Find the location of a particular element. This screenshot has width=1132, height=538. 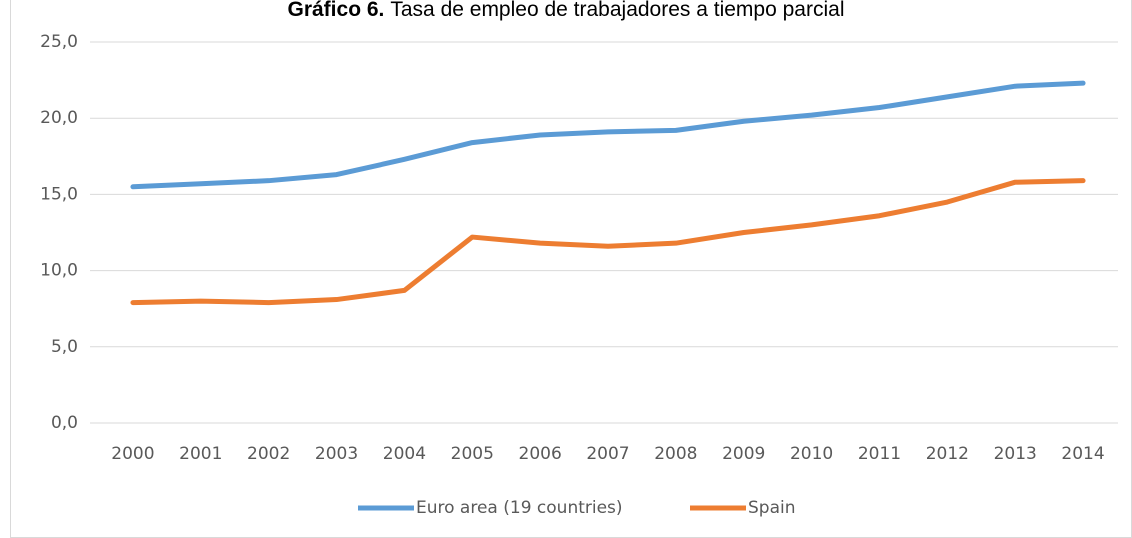

x-tick-label: 2002 is located at coordinates (268, 454).